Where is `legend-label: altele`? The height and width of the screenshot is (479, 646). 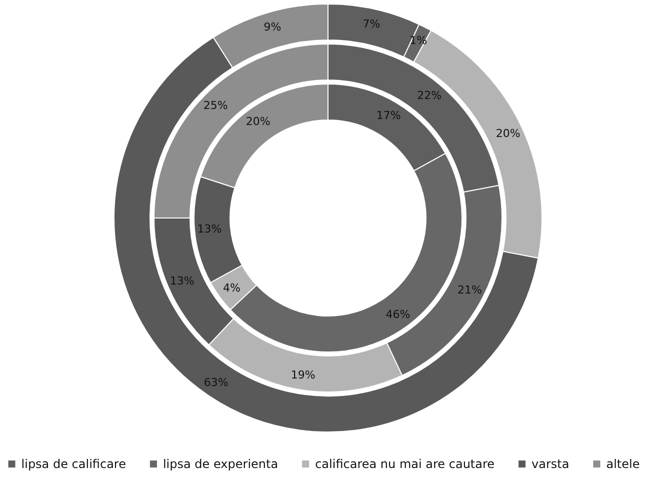
legend-label: altele is located at coordinates (623, 464).